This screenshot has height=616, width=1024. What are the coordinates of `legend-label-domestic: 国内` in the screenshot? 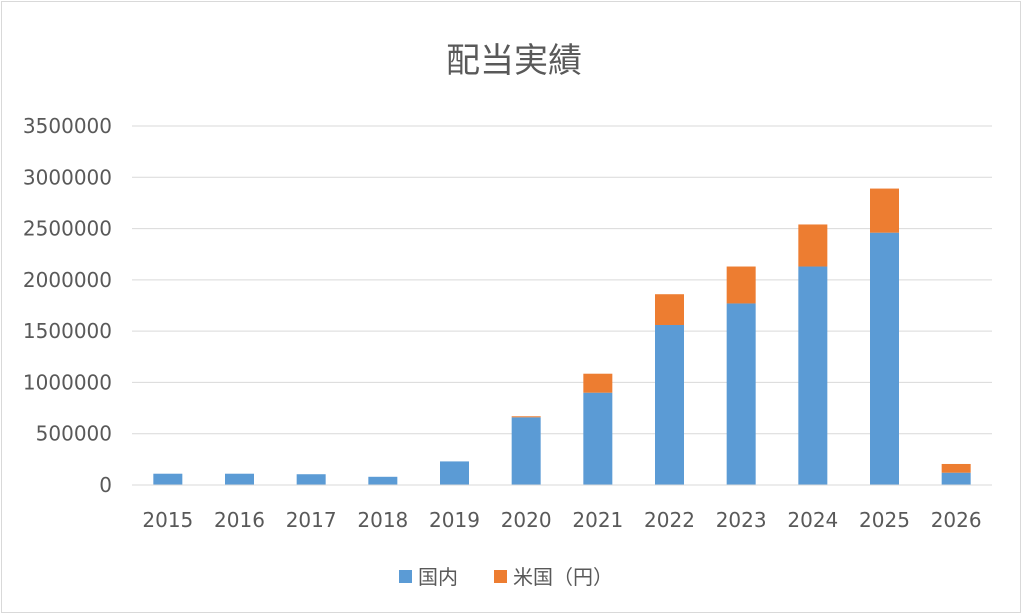 It's located at (438, 577).